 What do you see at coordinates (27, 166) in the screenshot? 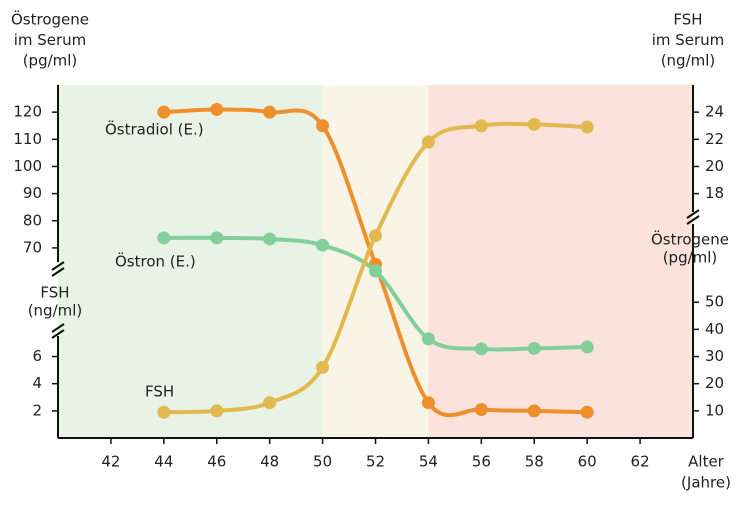
I see `y-tick-label: 100` at bounding box center [27, 166].